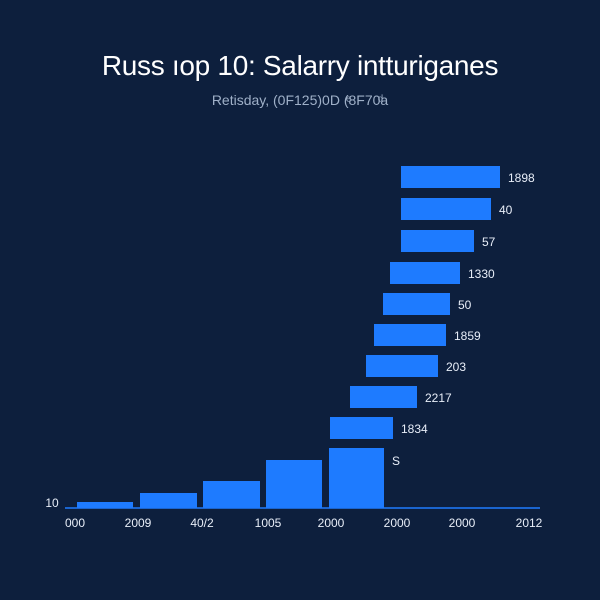  What do you see at coordinates (506, 210) in the screenshot?
I see `data-label-2: 40` at bounding box center [506, 210].